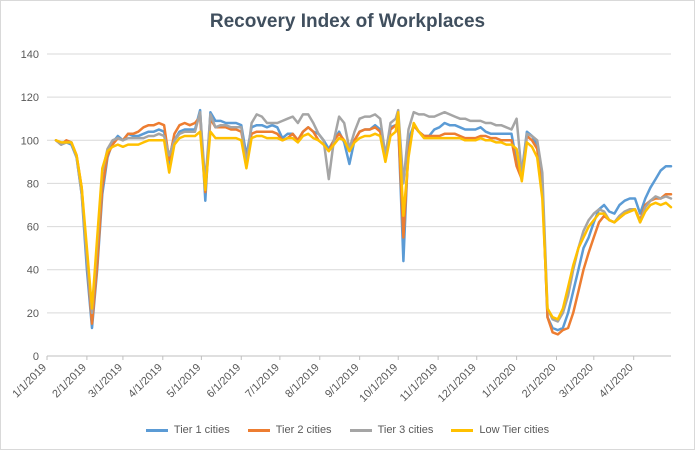 The width and height of the screenshot is (695, 450). What do you see at coordinates (33, 228) in the screenshot?
I see `y-tick-label: 60` at bounding box center [33, 228].